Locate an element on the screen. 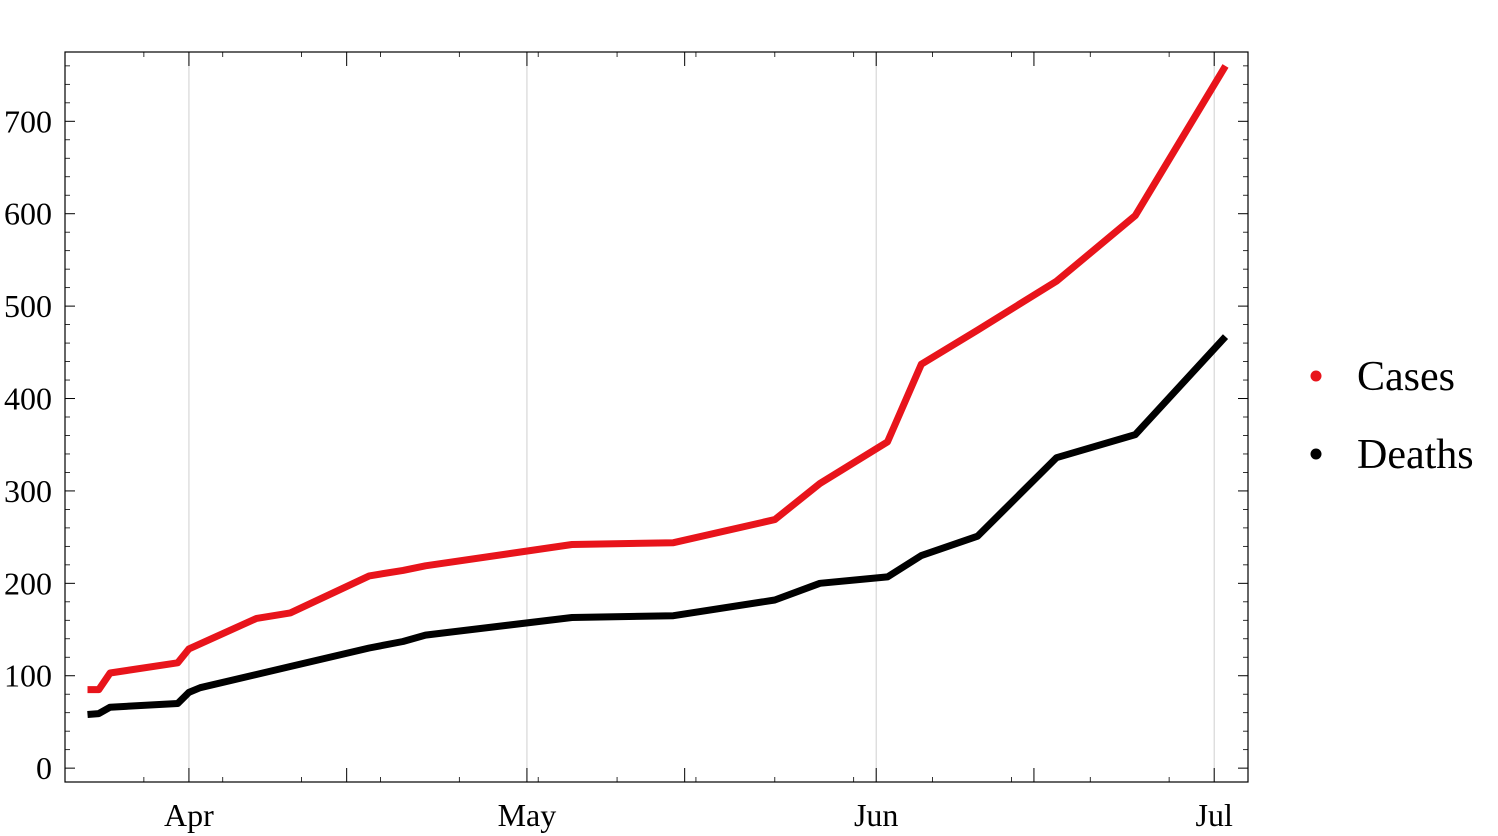  y-tick-label: 400 is located at coordinates (28, 399).